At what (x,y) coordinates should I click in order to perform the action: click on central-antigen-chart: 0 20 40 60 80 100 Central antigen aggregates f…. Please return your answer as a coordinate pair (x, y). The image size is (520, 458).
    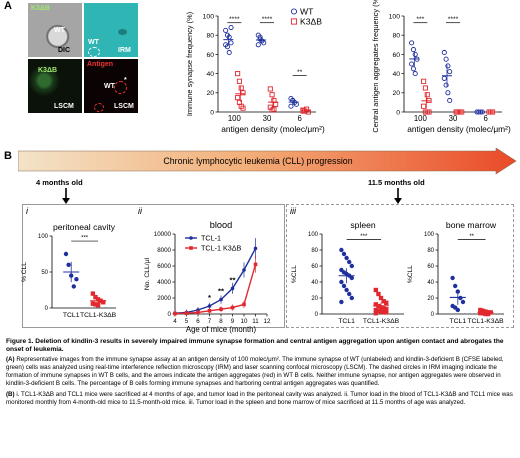
    Looking at the image, I should click on (441, 67).